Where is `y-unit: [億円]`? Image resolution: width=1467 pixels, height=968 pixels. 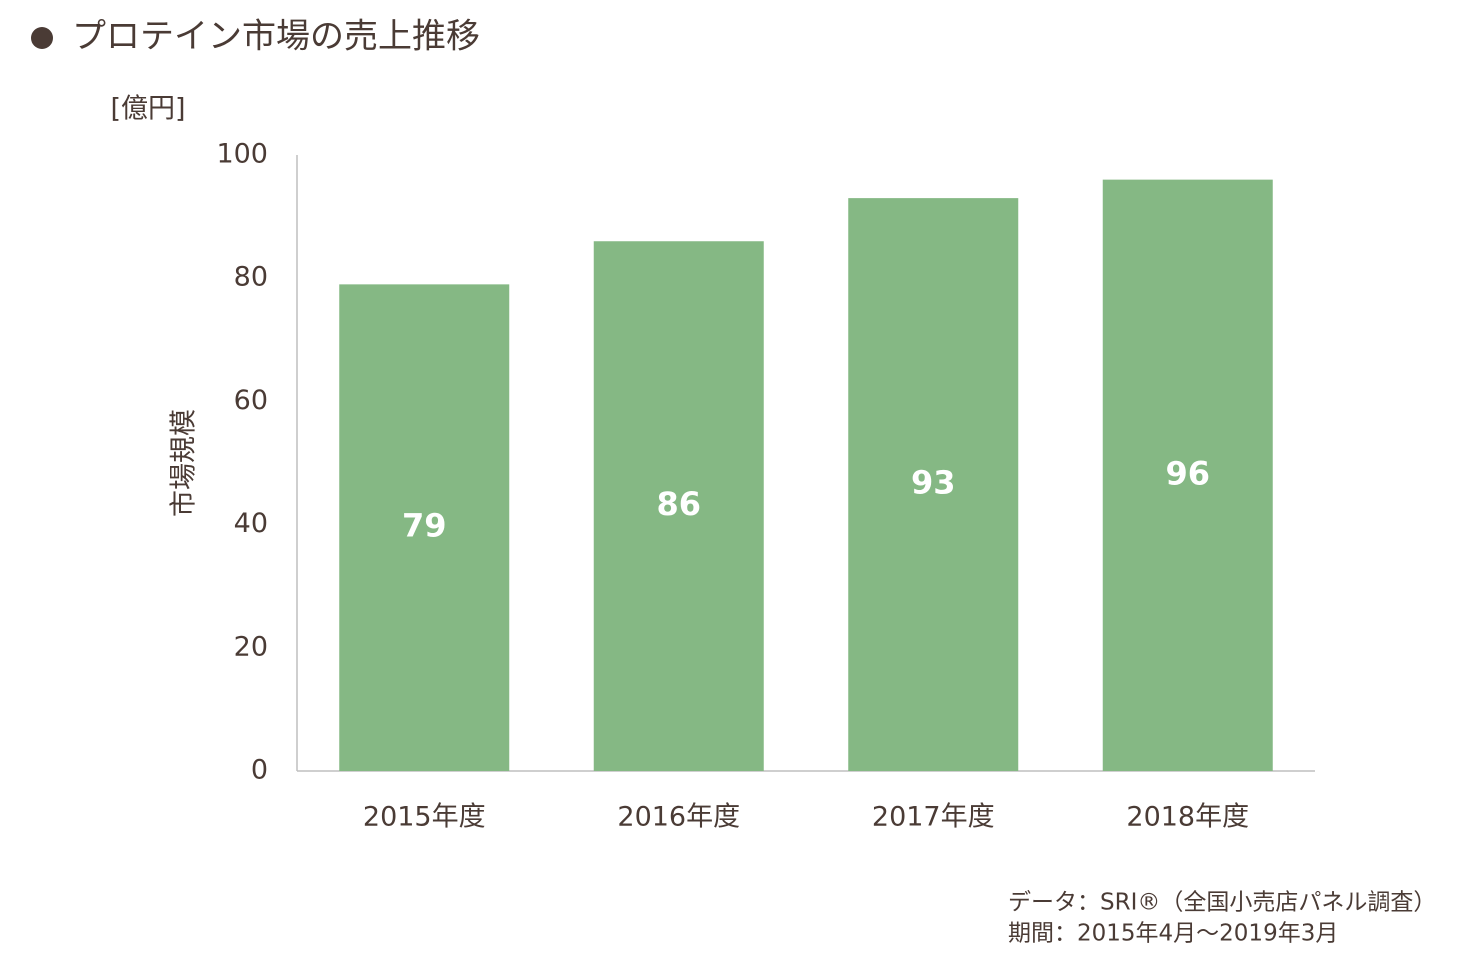
y-unit: [億円] is located at coordinates (147, 109).